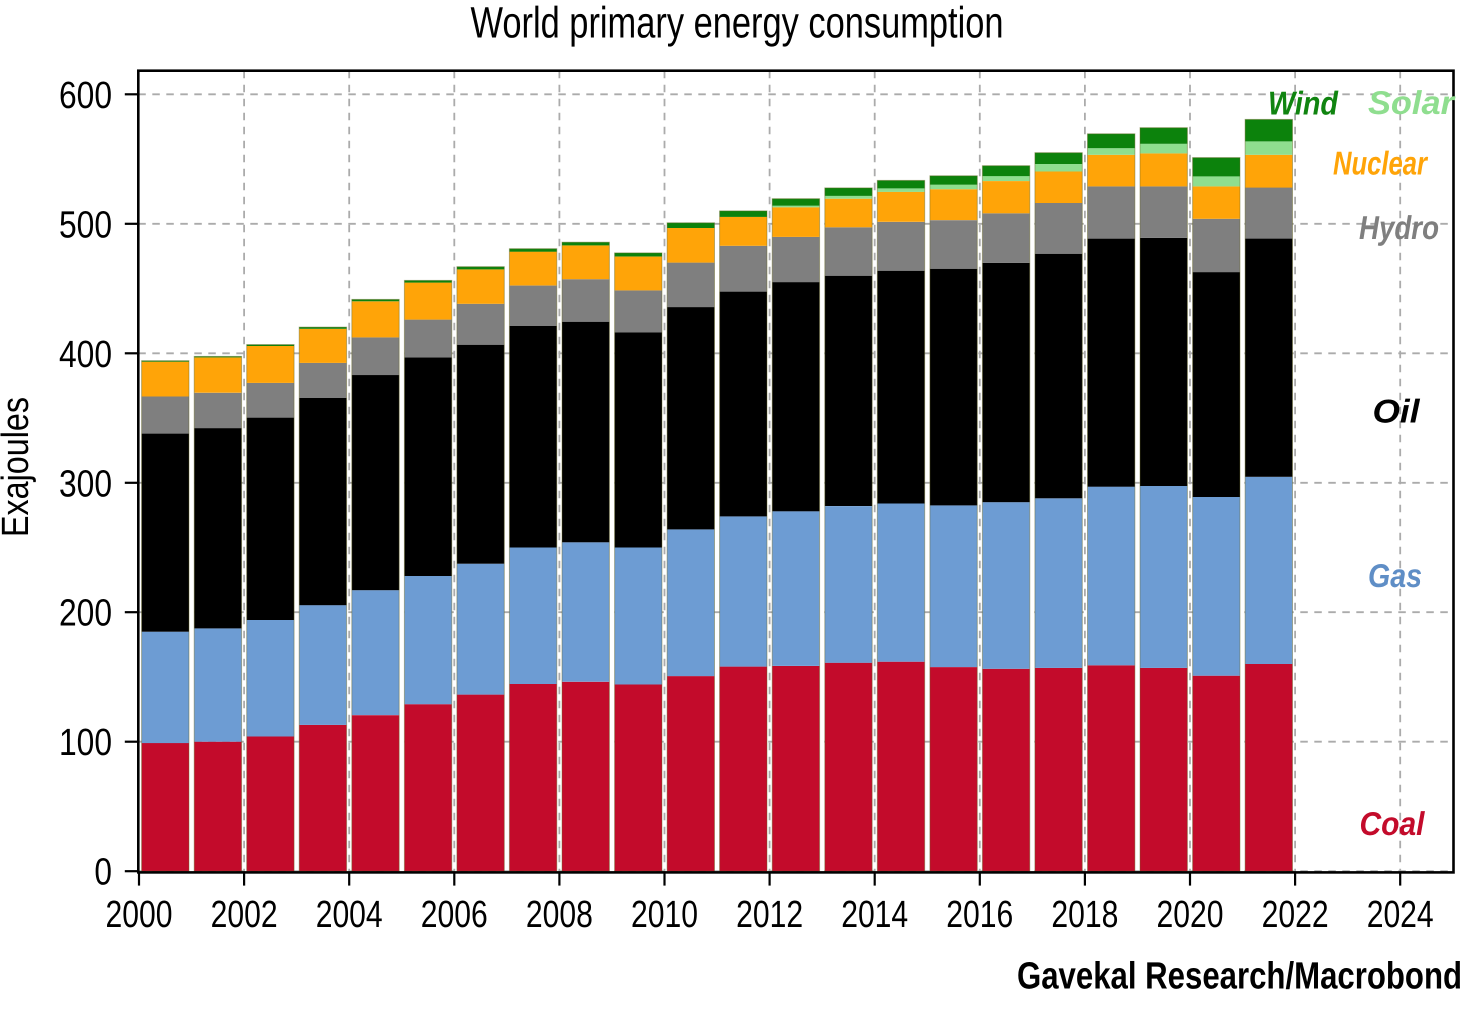  I want to click on svg-text: 2010, so click(664, 915).